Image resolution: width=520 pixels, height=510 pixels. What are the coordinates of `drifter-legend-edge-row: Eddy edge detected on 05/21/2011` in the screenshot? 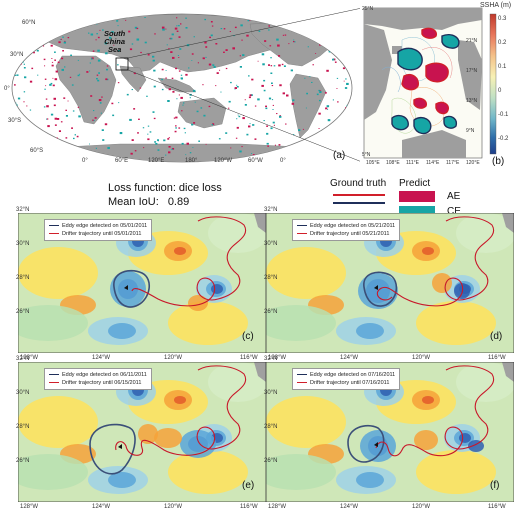 It's located at (346, 226).